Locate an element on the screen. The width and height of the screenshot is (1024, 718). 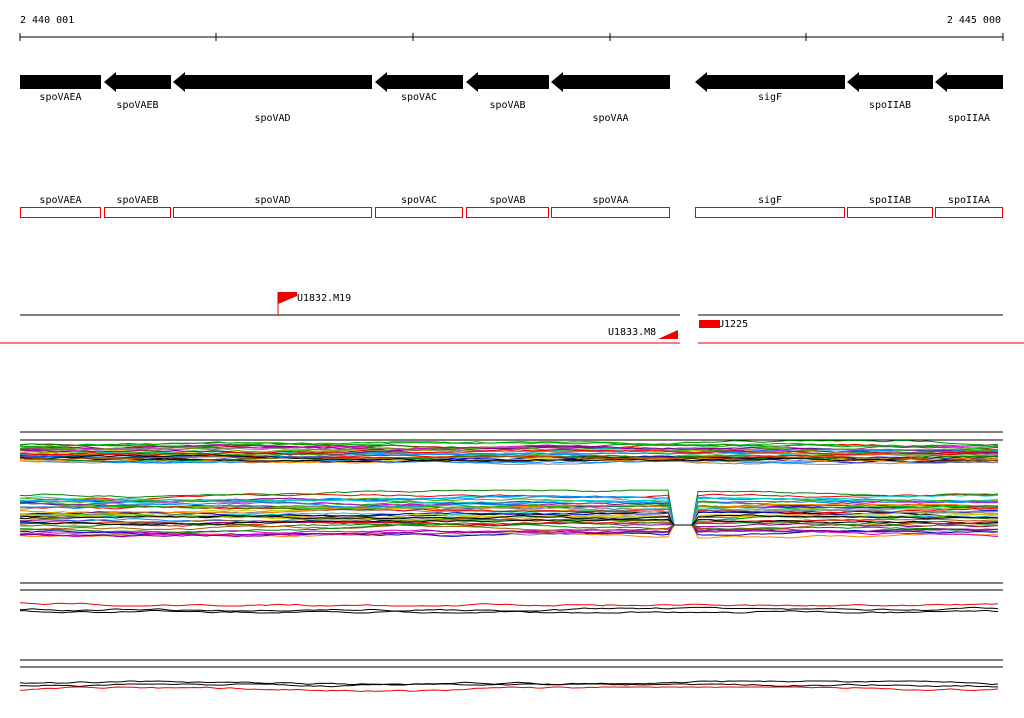
operon-label: spoVAEA is located at coordinates (60, 200).